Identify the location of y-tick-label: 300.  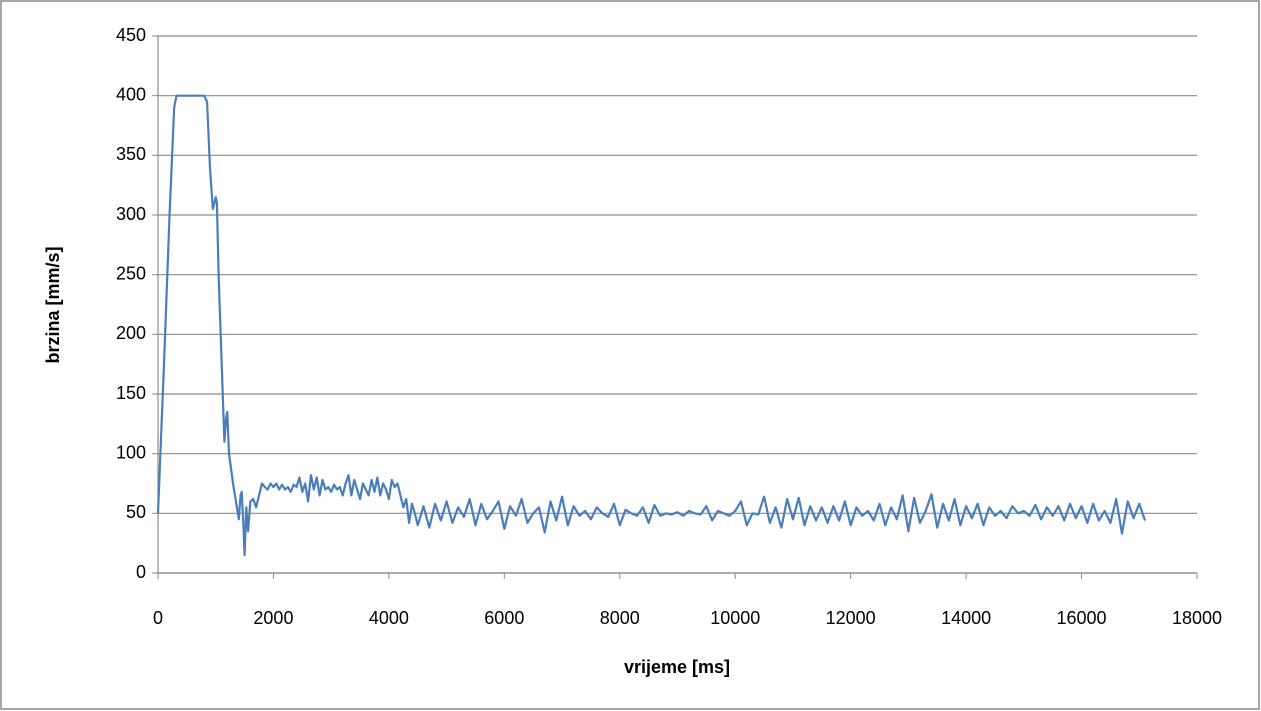
(131, 214).